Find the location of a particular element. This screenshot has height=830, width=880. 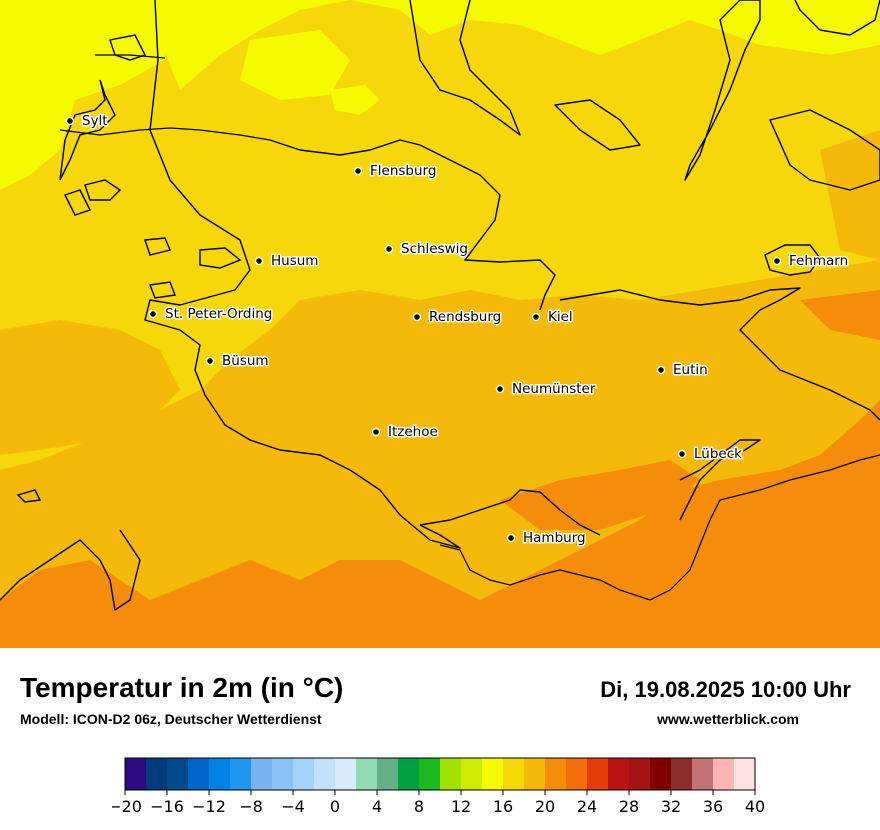

city-label: Hamburg is located at coordinates (554, 538).